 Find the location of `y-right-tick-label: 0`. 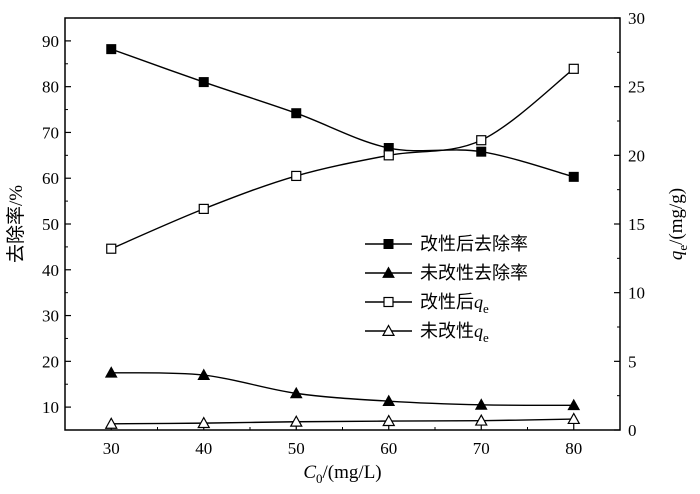

y-right-tick-label: 0 is located at coordinates (632, 430).